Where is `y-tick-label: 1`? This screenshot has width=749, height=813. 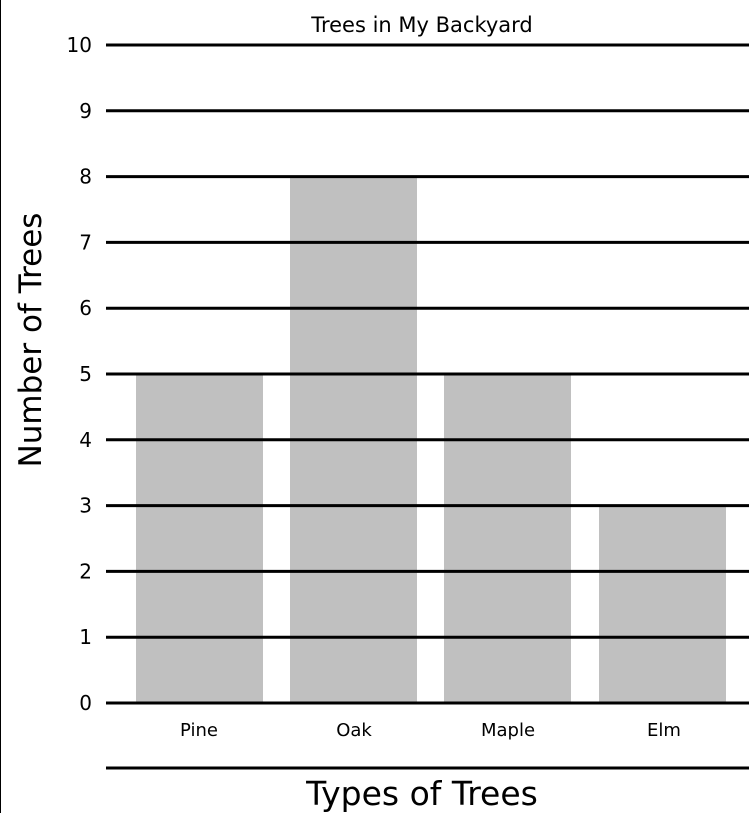 y-tick-label: 1 is located at coordinates (85, 637).